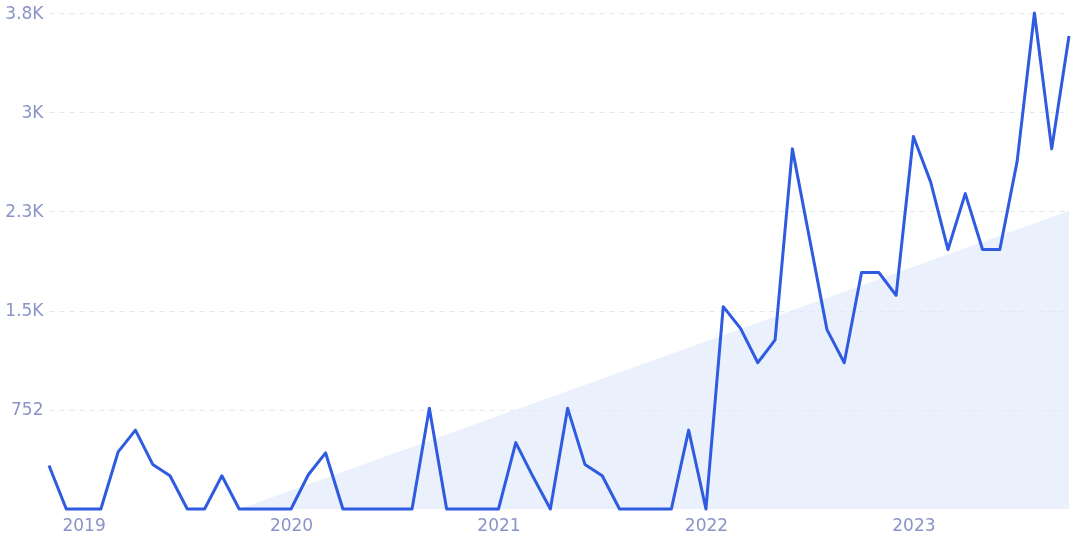  What do you see at coordinates (499, 524) in the screenshot?
I see `x-tick-label: 2021` at bounding box center [499, 524].